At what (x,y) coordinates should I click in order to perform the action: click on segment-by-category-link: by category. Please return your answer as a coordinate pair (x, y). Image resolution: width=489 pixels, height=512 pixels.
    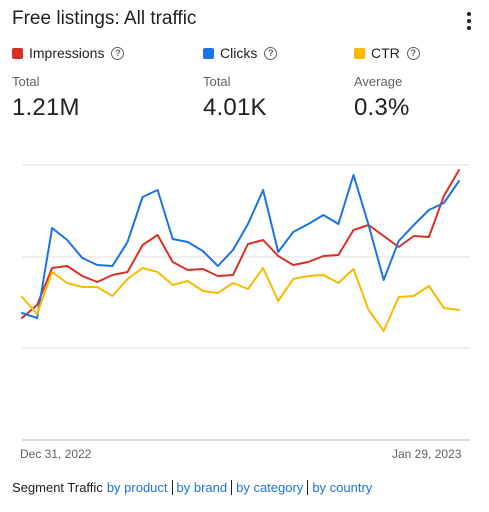
    Looking at the image, I should click on (270, 487).